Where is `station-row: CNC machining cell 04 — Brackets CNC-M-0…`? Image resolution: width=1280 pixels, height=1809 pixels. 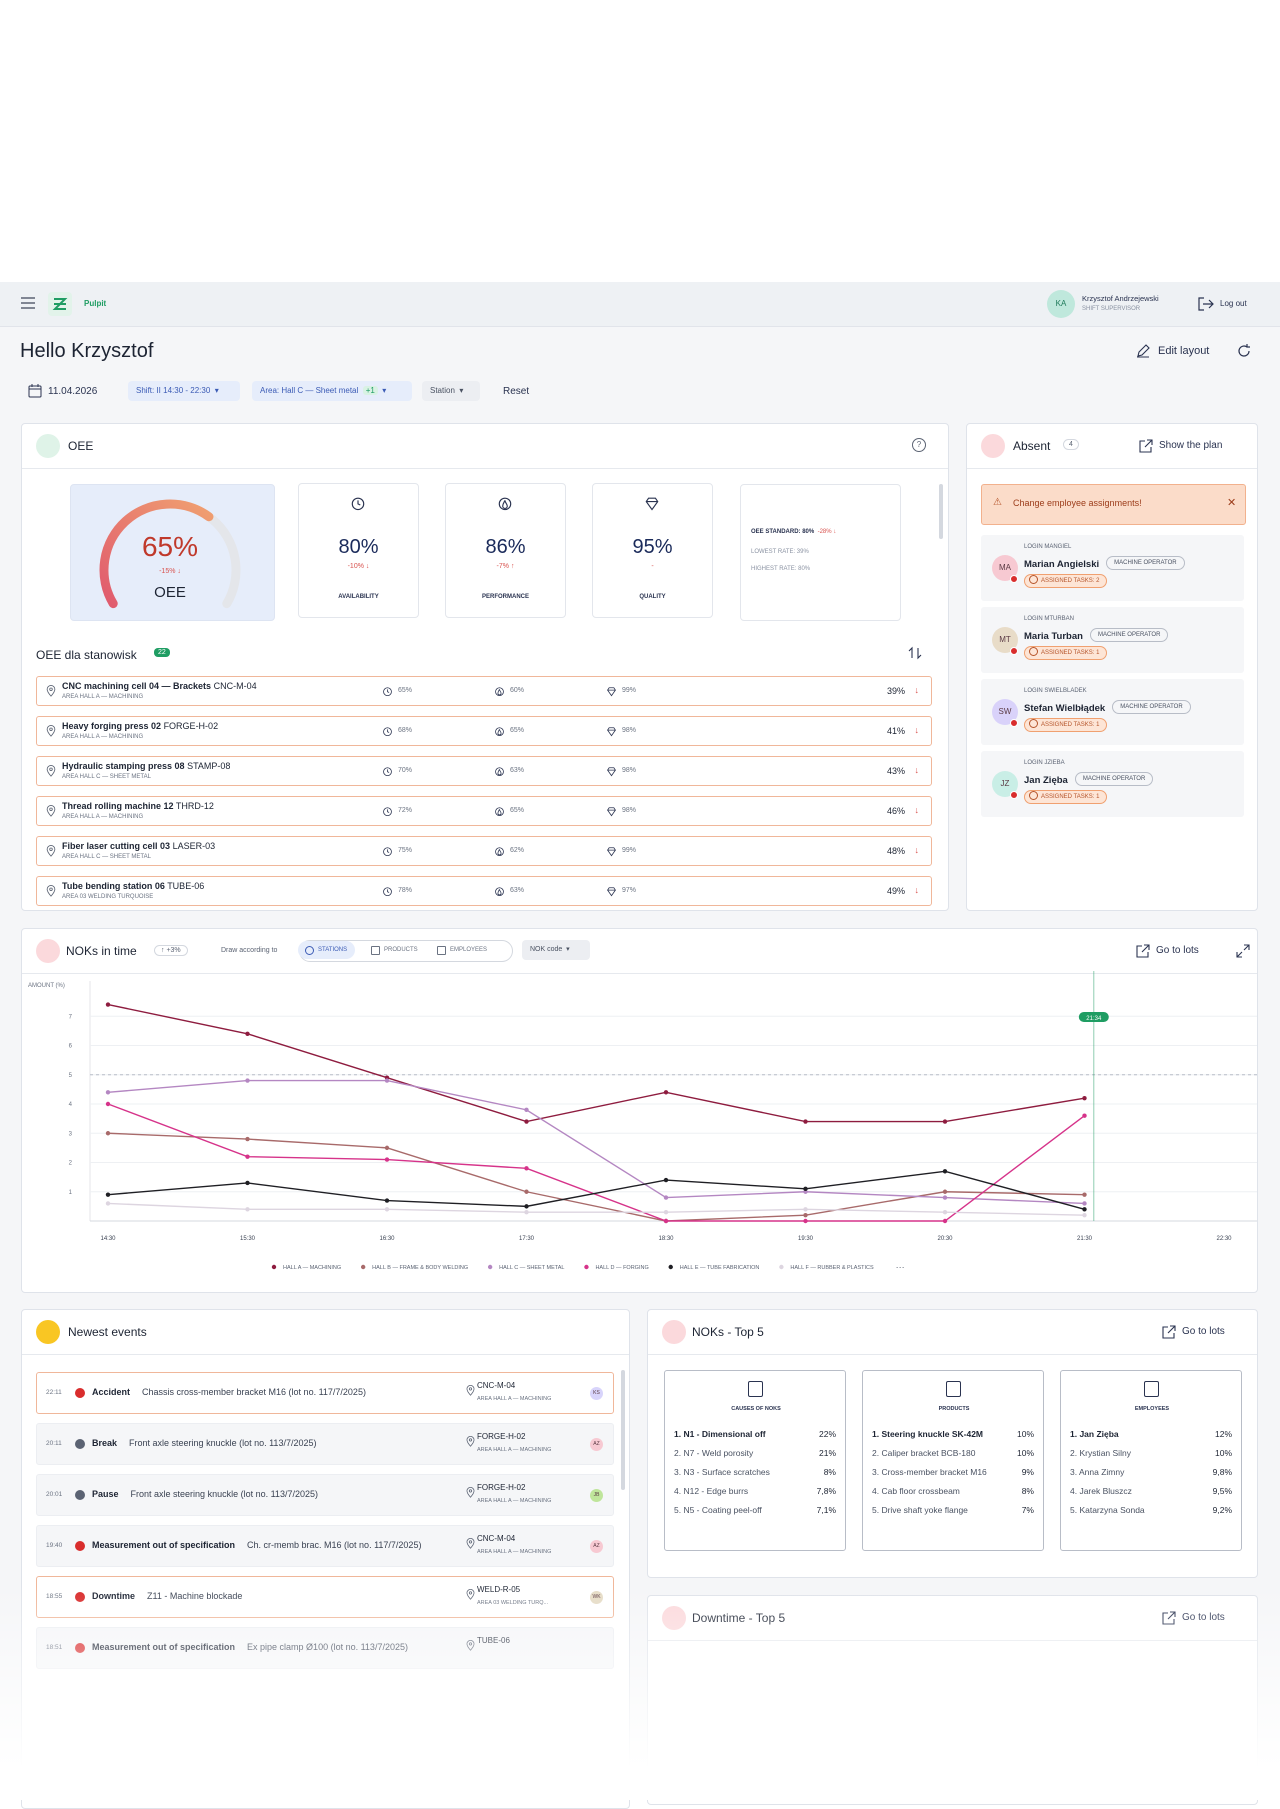 station-row: CNC machining cell 04 — Brackets CNC-M-0… is located at coordinates (484, 691).